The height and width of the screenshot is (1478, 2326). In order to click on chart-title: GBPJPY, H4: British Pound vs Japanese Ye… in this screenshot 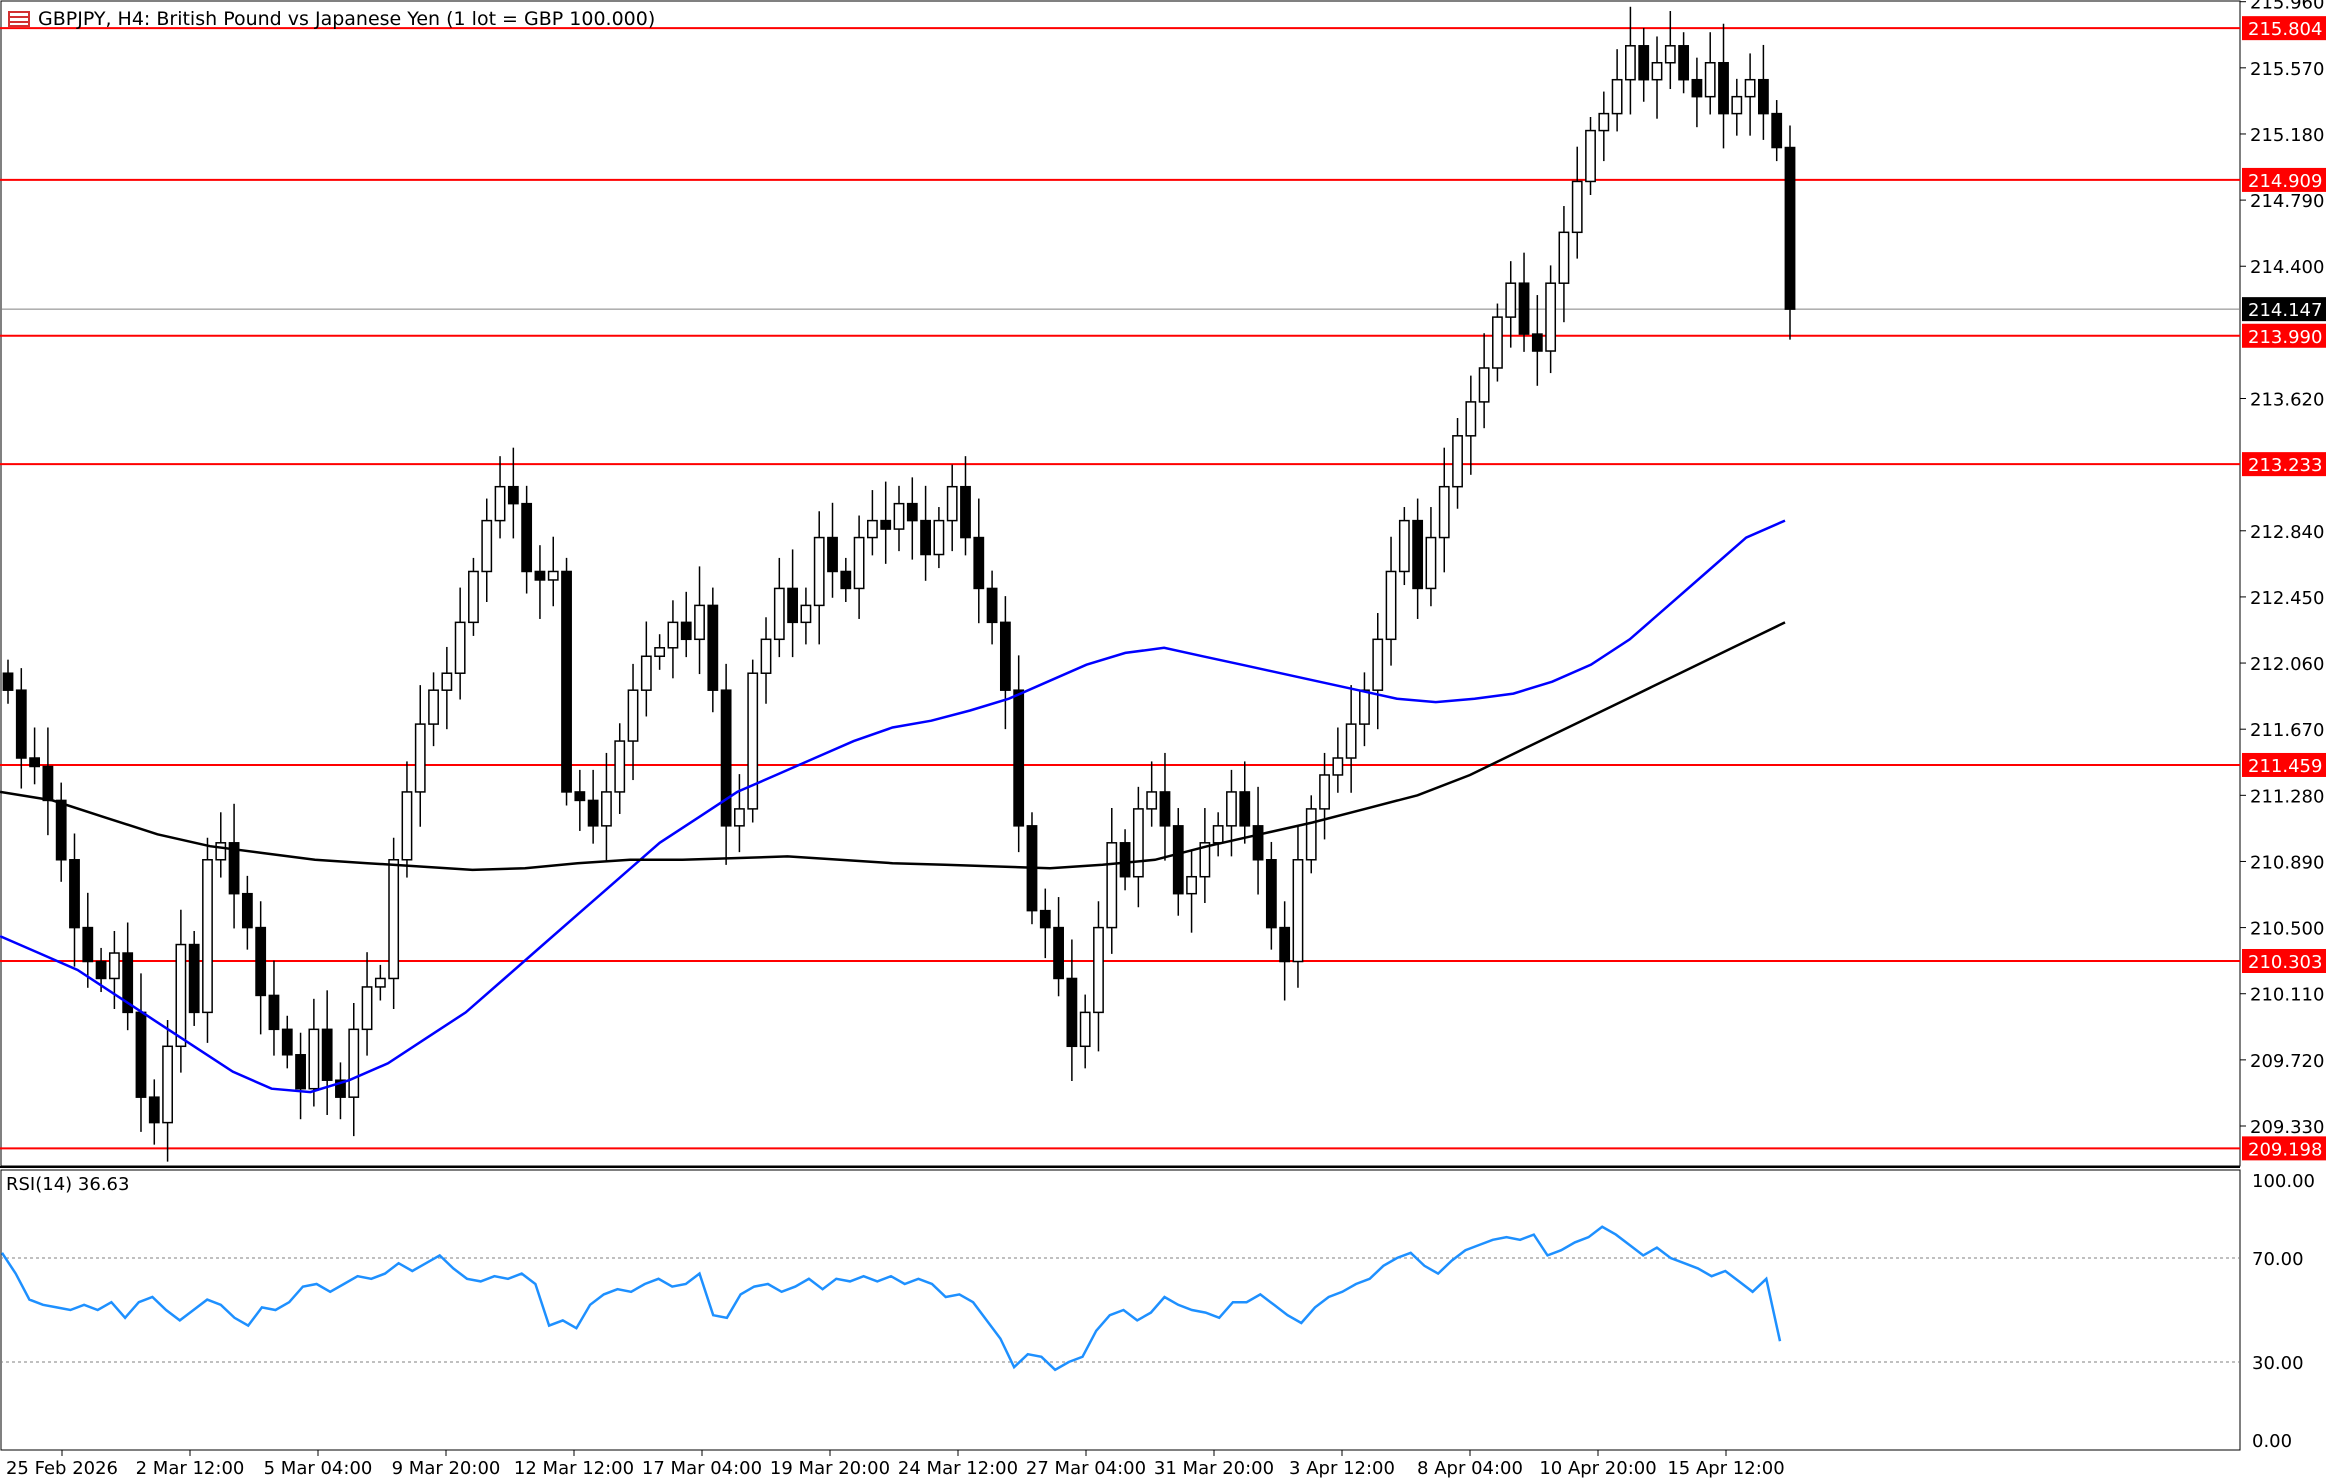, I will do `click(347, 19)`.